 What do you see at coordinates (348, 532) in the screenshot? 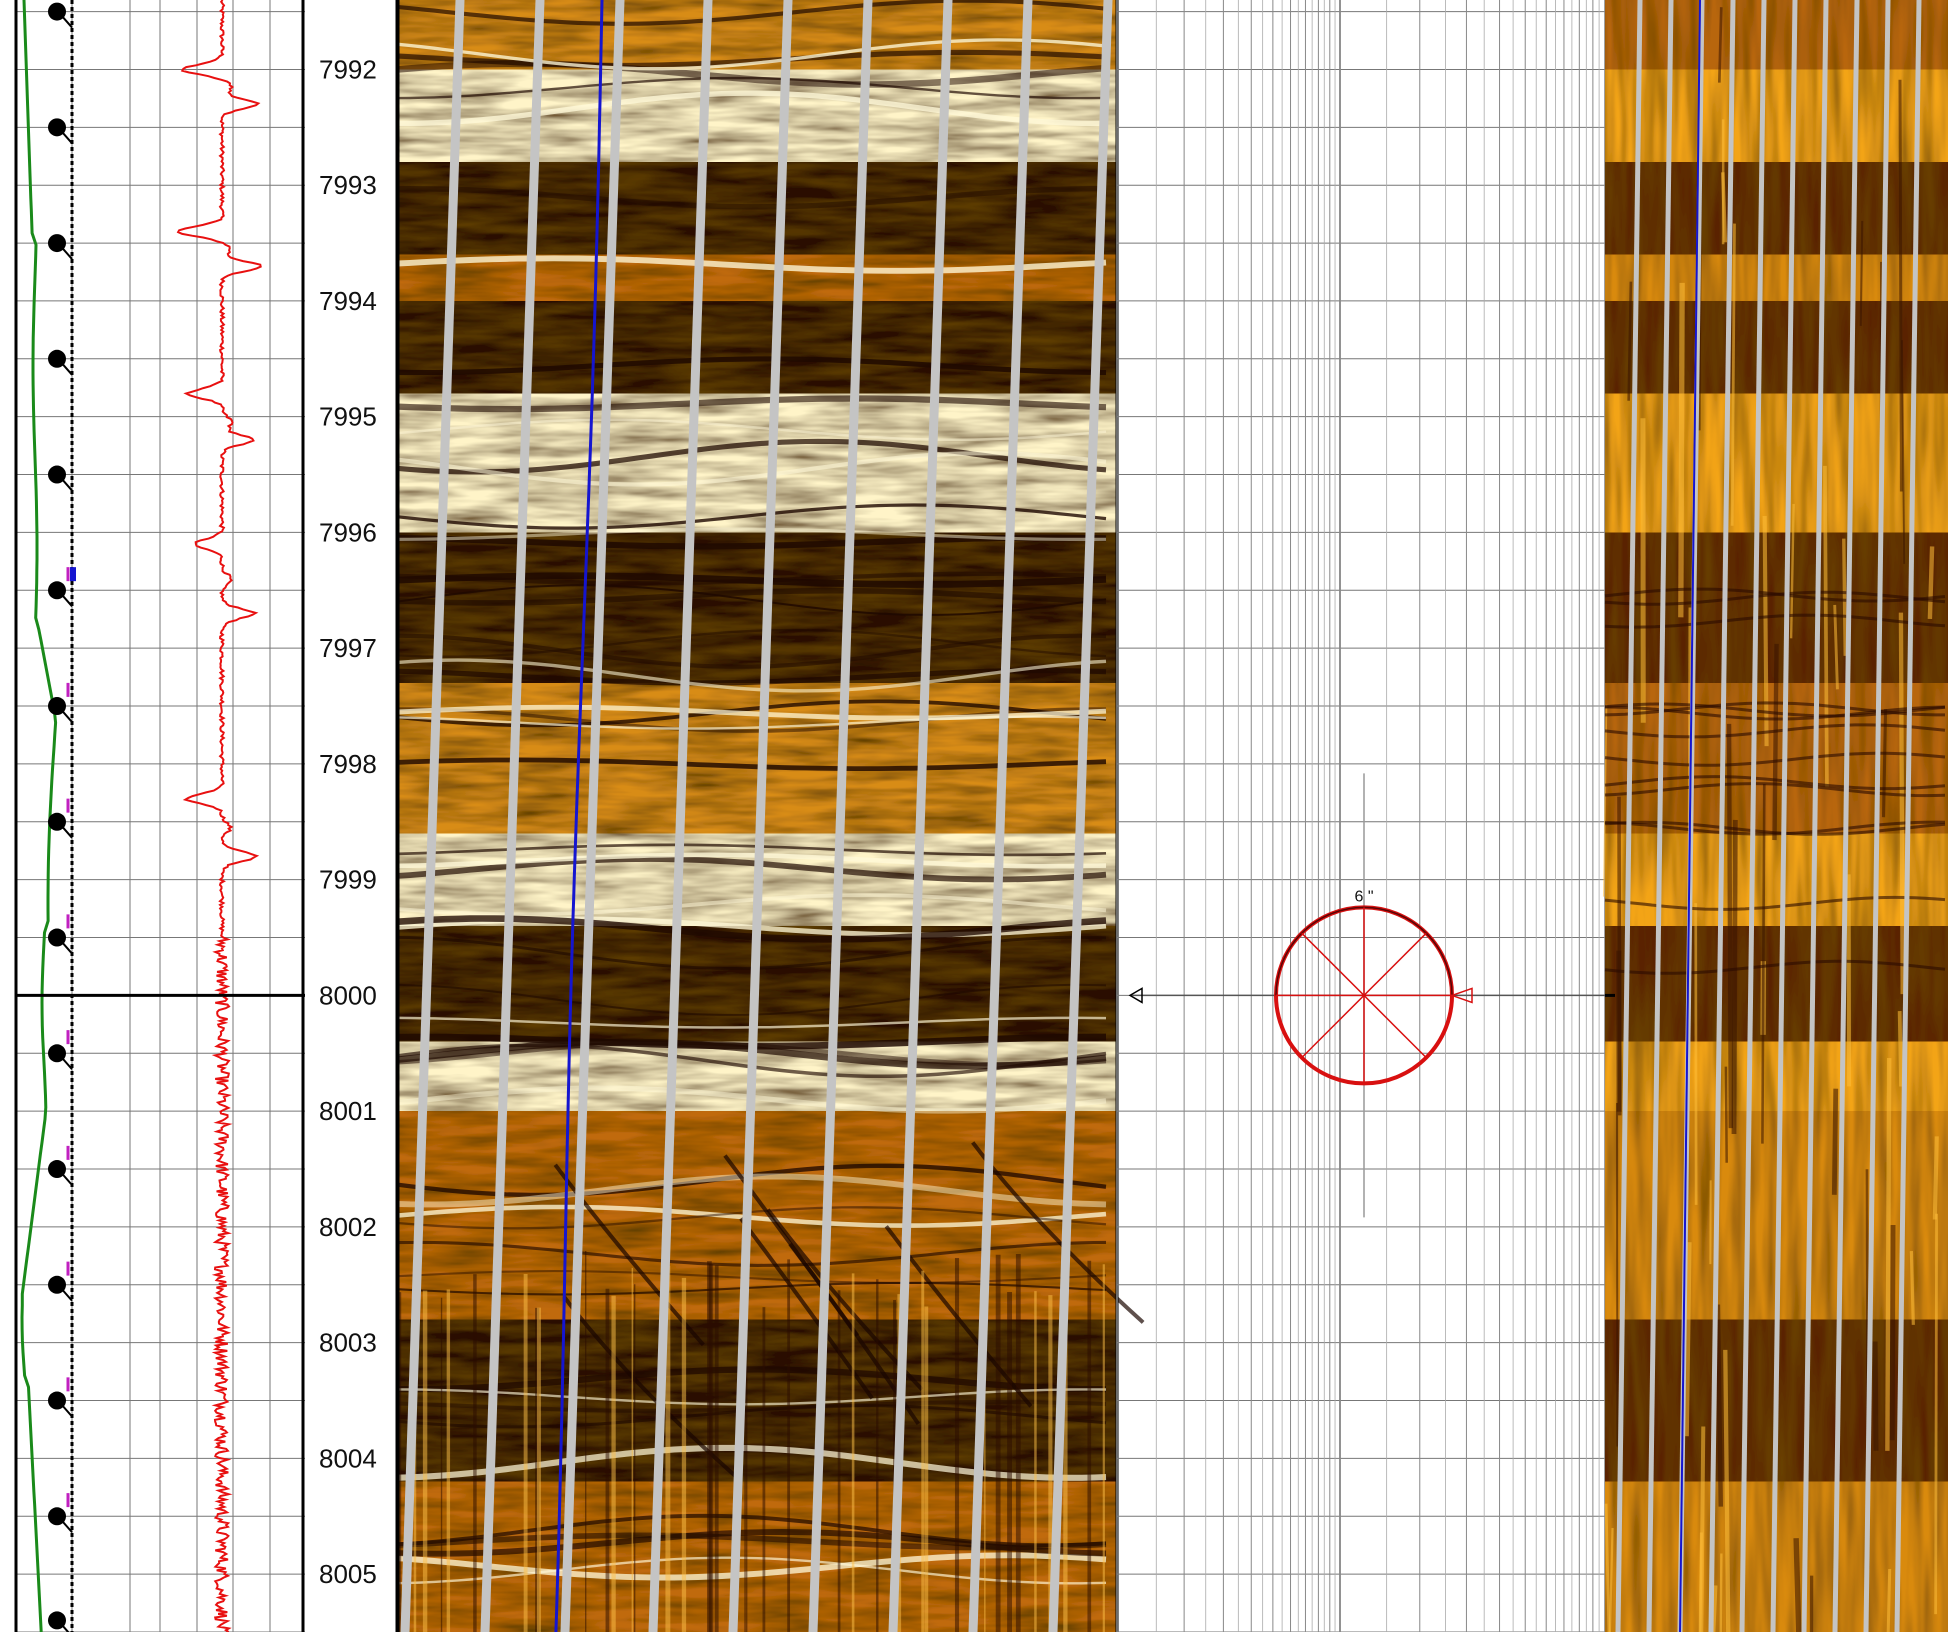
I see `depth-tick-label: 7996` at bounding box center [348, 532].